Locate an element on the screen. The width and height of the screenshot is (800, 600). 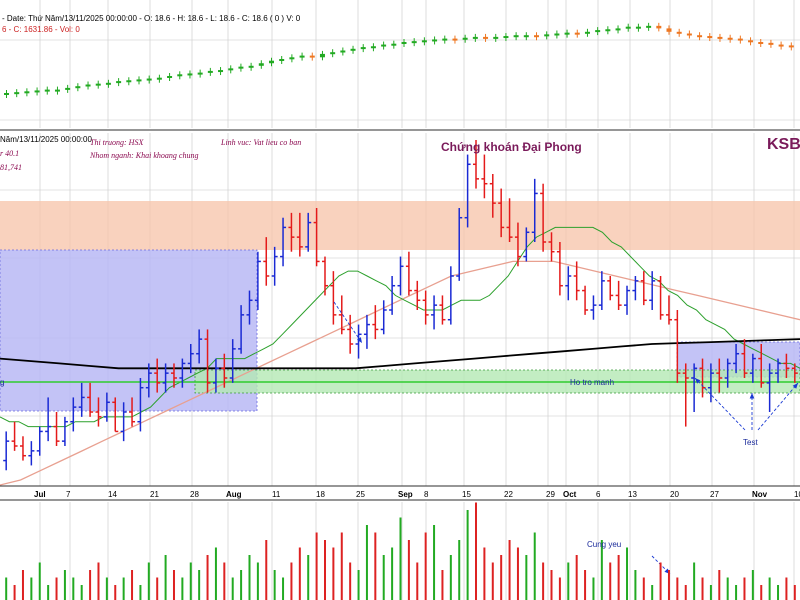
x-tick-label-11: 15 is located at coordinates (466, 494).